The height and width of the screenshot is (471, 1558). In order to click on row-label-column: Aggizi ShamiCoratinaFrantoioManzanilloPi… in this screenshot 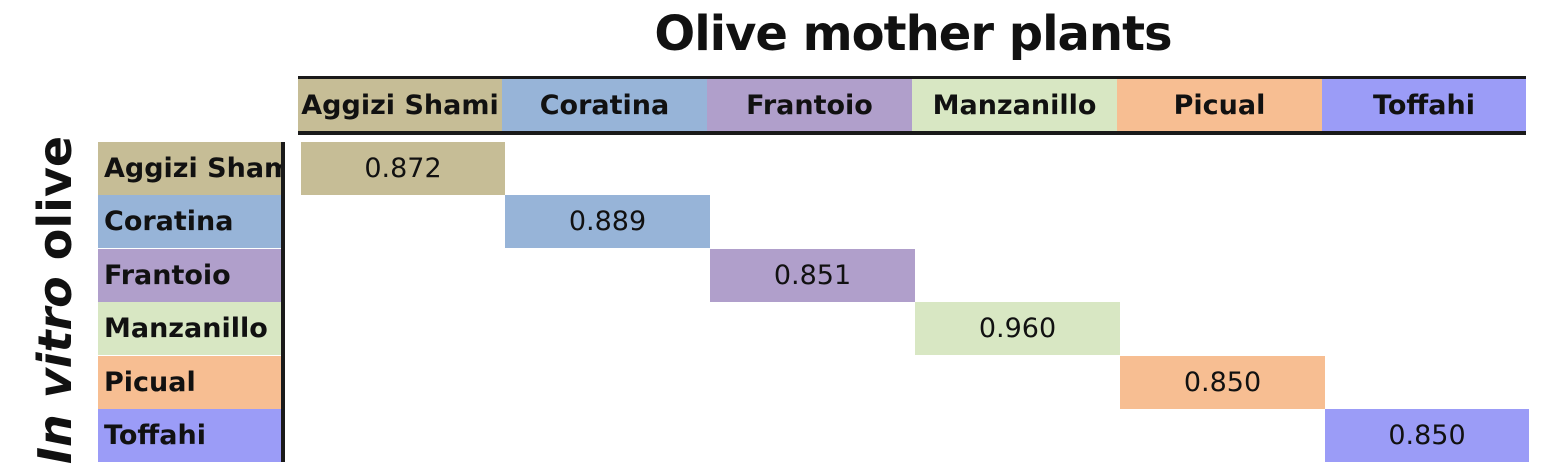, I will do `click(191, 302)`.